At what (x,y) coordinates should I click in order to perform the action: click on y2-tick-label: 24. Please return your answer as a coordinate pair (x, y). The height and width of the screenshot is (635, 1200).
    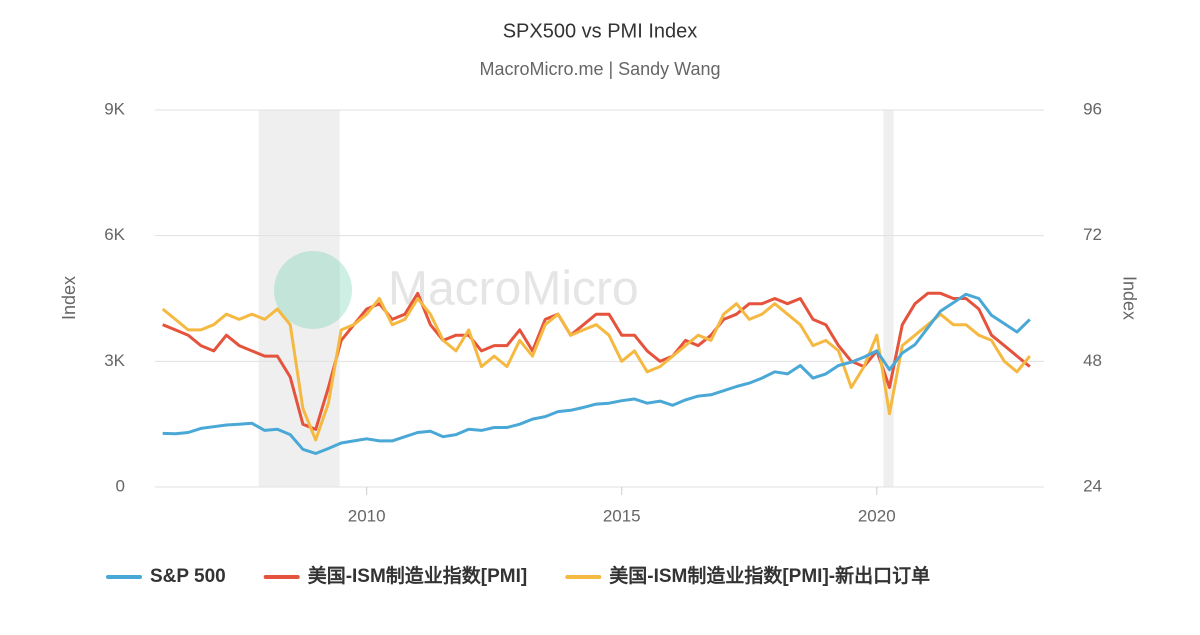
    Looking at the image, I should click on (1092, 485).